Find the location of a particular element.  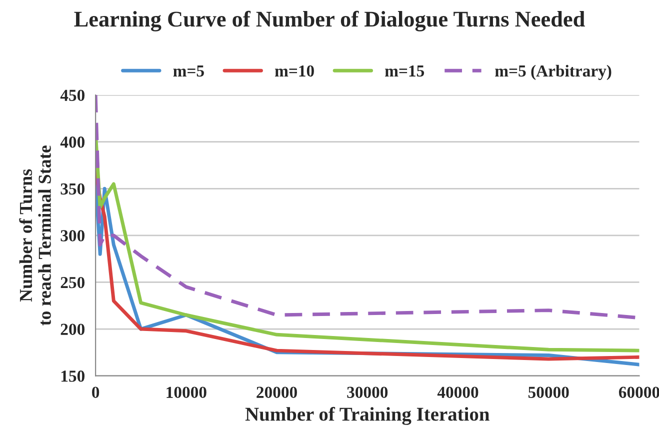

x-tick-label: 40000 is located at coordinates (457, 392).